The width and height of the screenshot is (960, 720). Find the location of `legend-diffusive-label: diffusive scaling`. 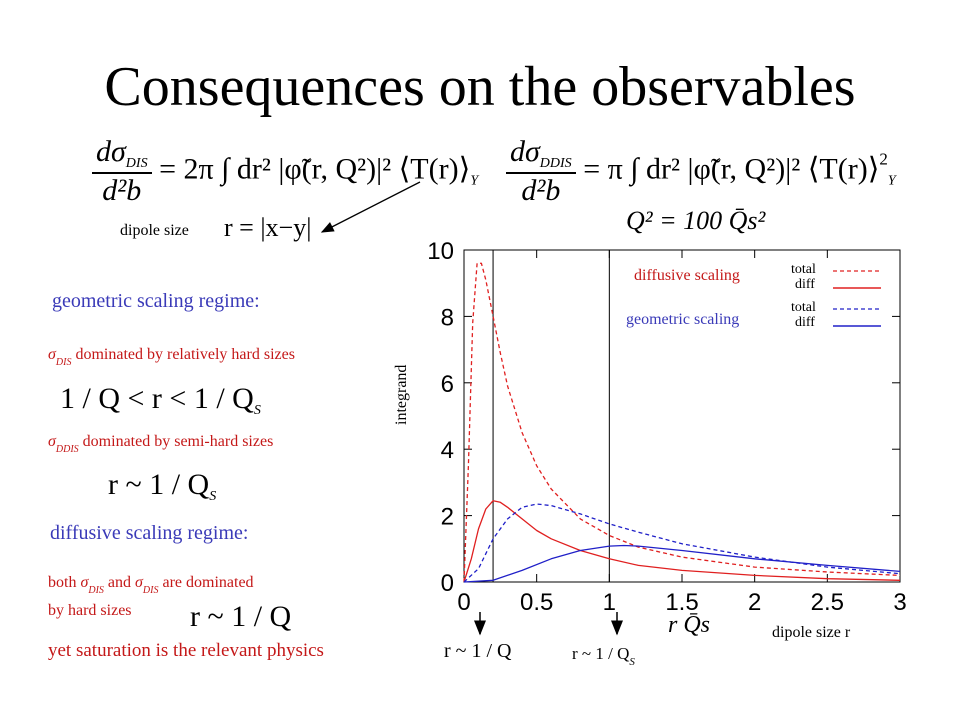

legend-diffusive-label: diffusive scaling is located at coordinates (687, 275).